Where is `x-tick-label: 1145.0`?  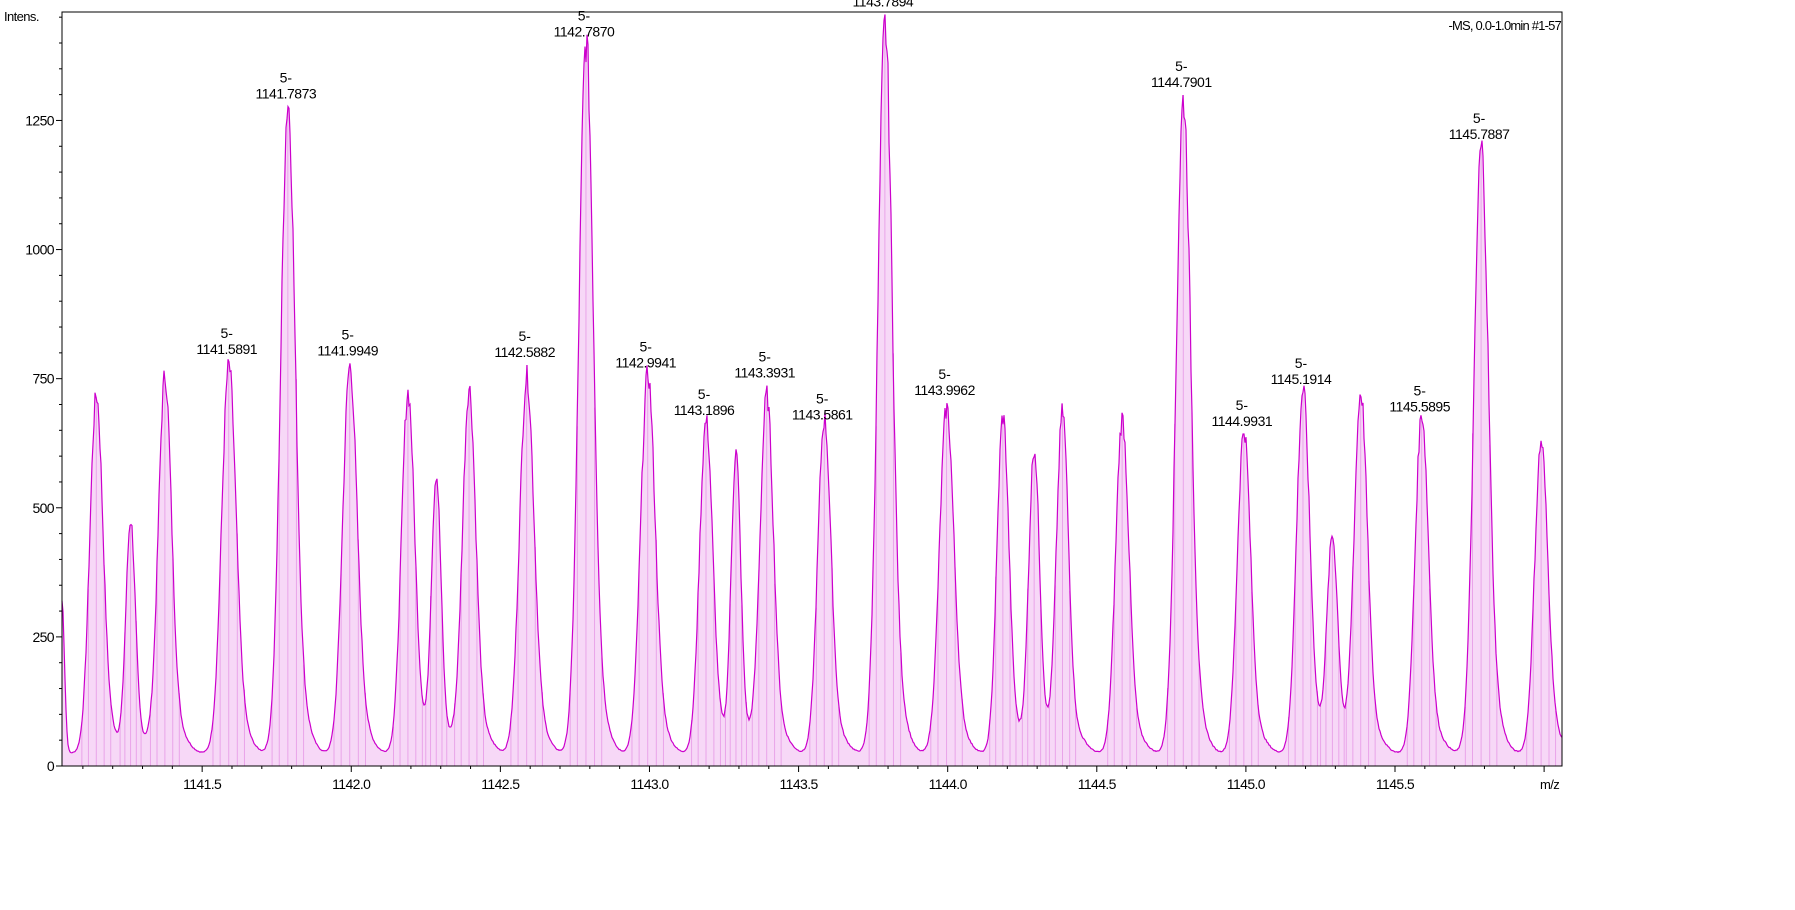
x-tick-label: 1145.0 is located at coordinates (1246, 784).